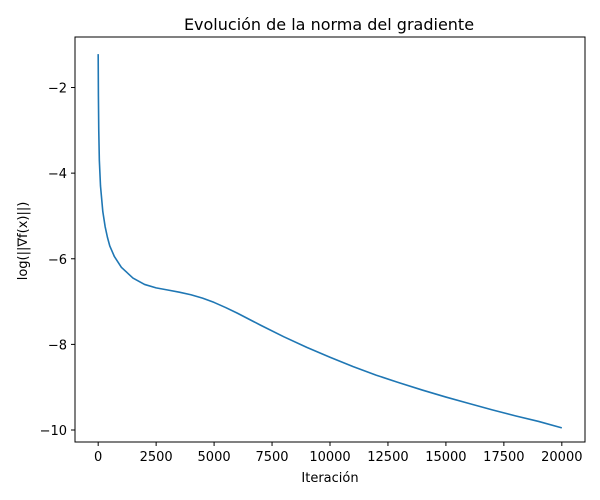 Image resolution: width=600 pixels, height=500 pixels. I want to click on y-tick-label: −8, so click(57, 345).